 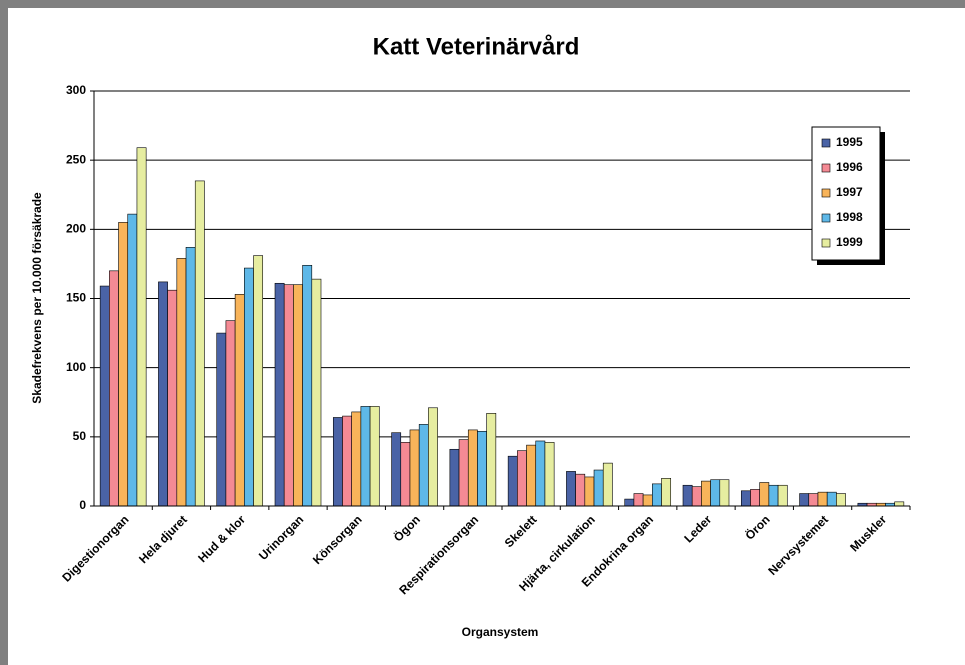 I want to click on legend-label: 1998, so click(x=849, y=217).